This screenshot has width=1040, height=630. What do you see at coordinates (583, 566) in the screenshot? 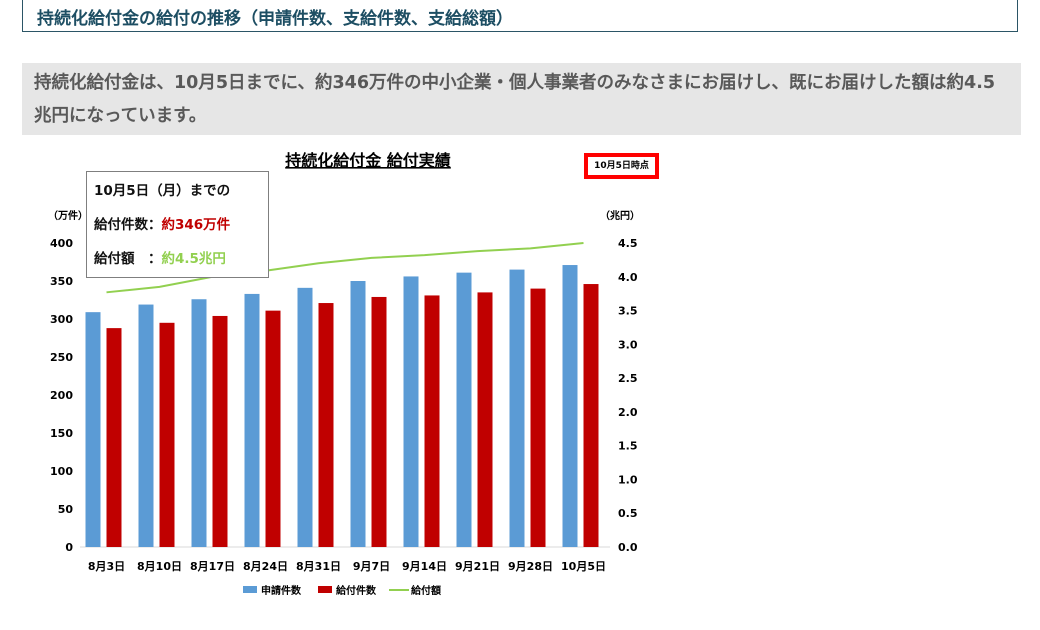
I see `x-tick-label: 10月5日` at bounding box center [583, 566].